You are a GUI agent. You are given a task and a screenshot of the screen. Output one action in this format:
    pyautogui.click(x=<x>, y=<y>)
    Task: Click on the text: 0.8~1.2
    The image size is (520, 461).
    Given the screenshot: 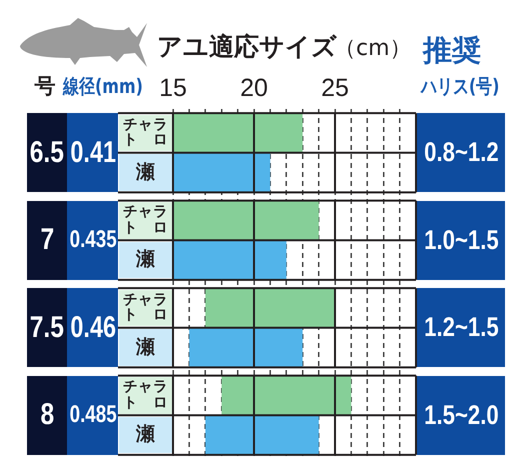 What is the action you would take?
    pyautogui.click(x=461, y=152)
    